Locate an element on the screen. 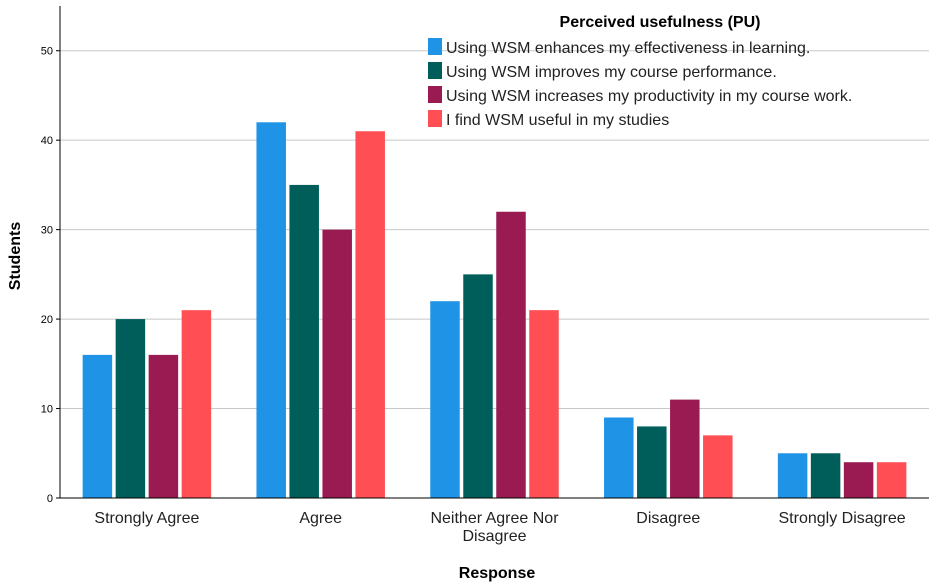  y-tick-label: 10 is located at coordinates (47, 410).